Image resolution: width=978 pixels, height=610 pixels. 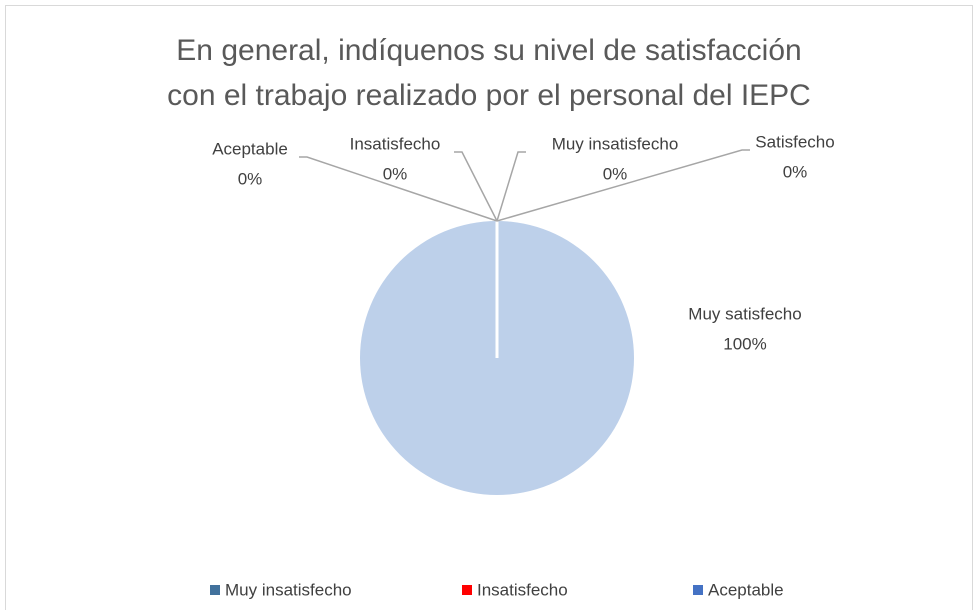 What do you see at coordinates (744, 313) in the screenshot?
I see `data-label-name: Muy satisfecho` at bounding box center [744, 313].